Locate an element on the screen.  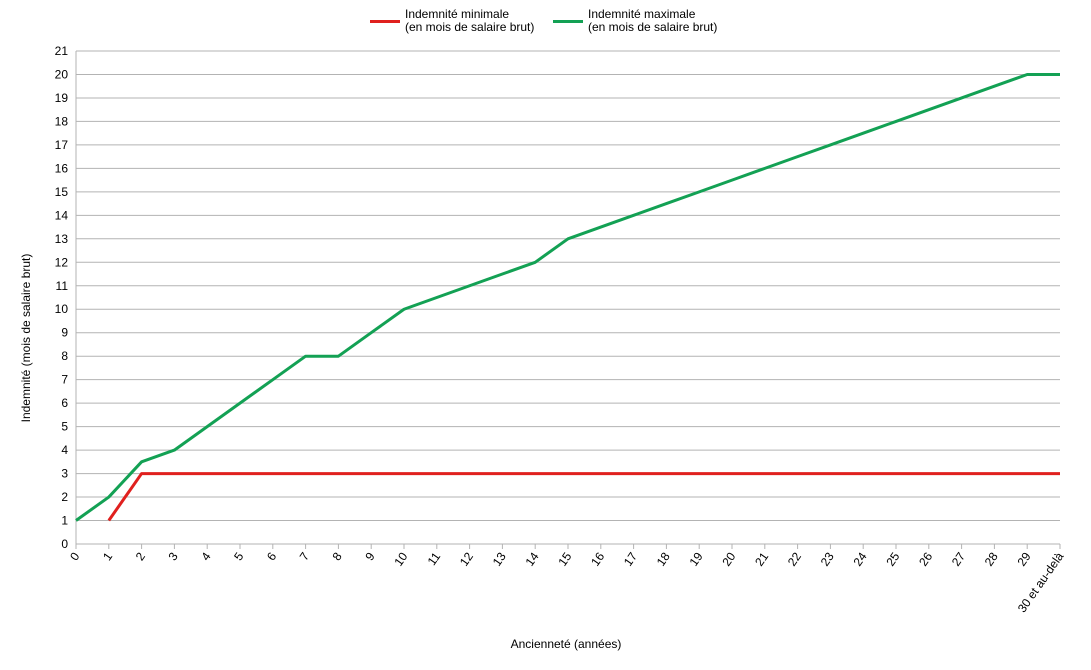
y-axis-title: Indemnité (mois de salaire brut) is located at coordinates (26, 338).